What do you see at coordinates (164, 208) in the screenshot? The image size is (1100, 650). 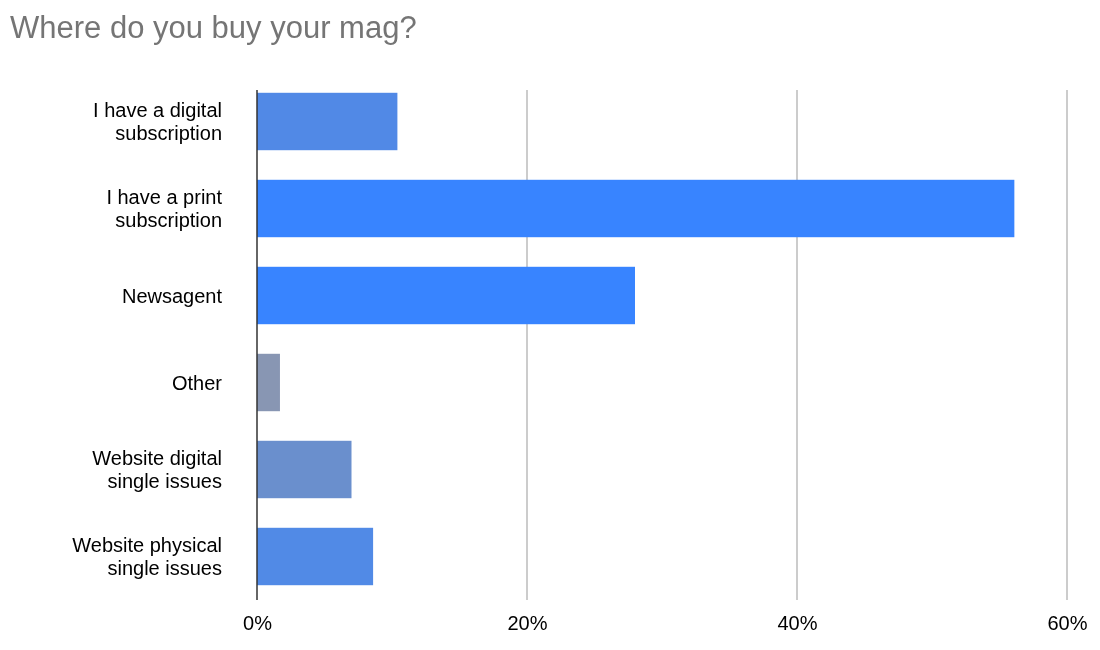 I see `y-tick-label: I have a print subscription` at bounding box center [164, 208].